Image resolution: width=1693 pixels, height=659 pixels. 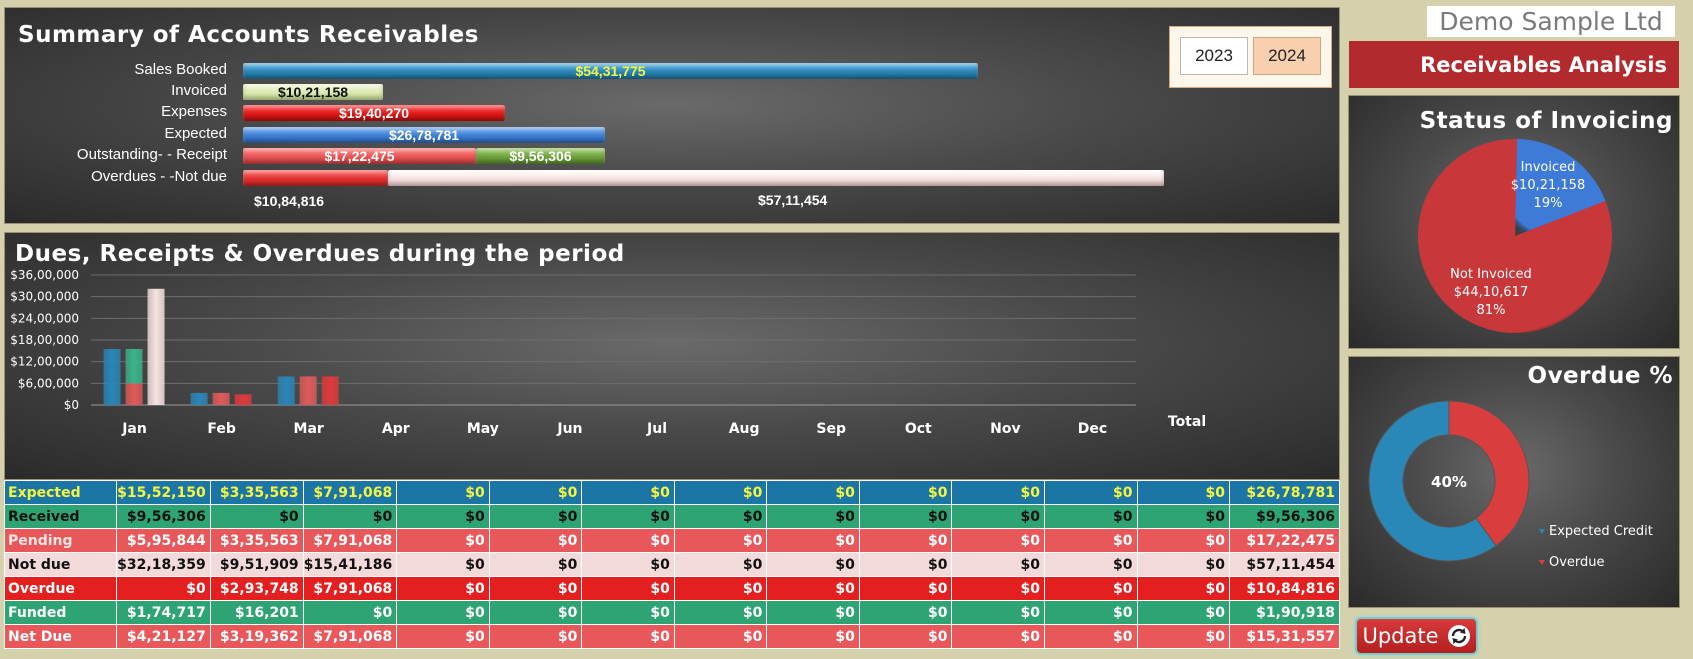 What do you see at coordinates (1491, 274) in the screenshot?
I see `pie-label-not-invoiced: Not Invoiced` at bounding box center [1491, 274].